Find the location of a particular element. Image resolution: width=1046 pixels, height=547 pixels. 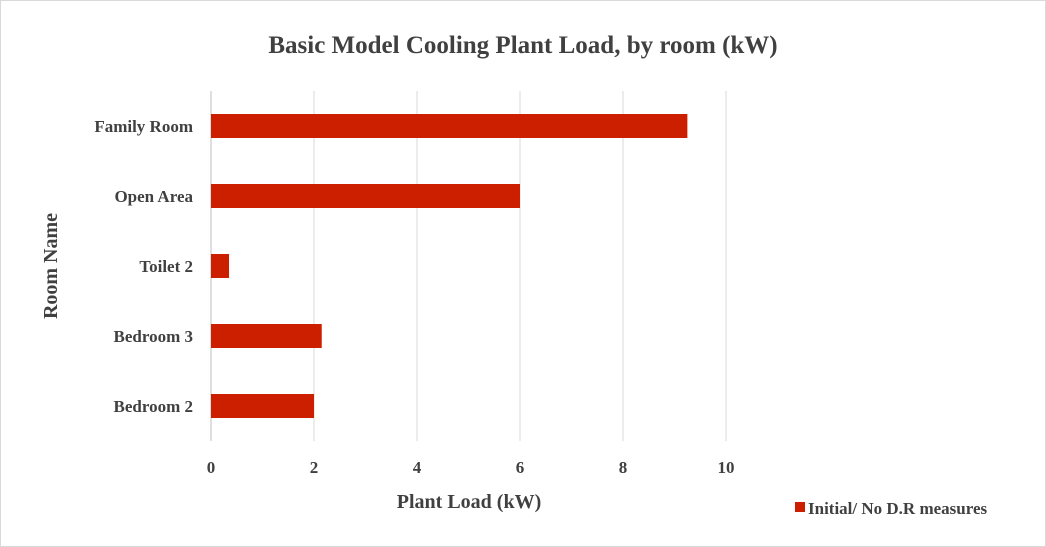

bar-family-room is located at coordinates (449, 126).